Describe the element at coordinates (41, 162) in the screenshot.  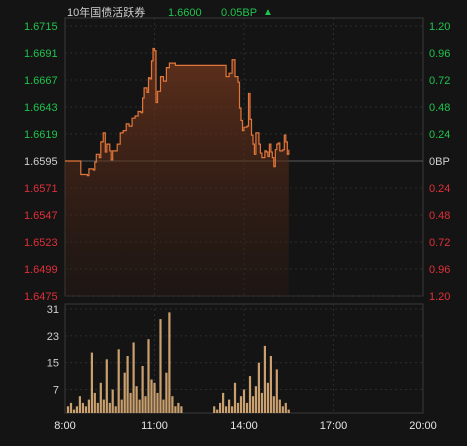
I see `price-tick-label: 1.6595` at that location.